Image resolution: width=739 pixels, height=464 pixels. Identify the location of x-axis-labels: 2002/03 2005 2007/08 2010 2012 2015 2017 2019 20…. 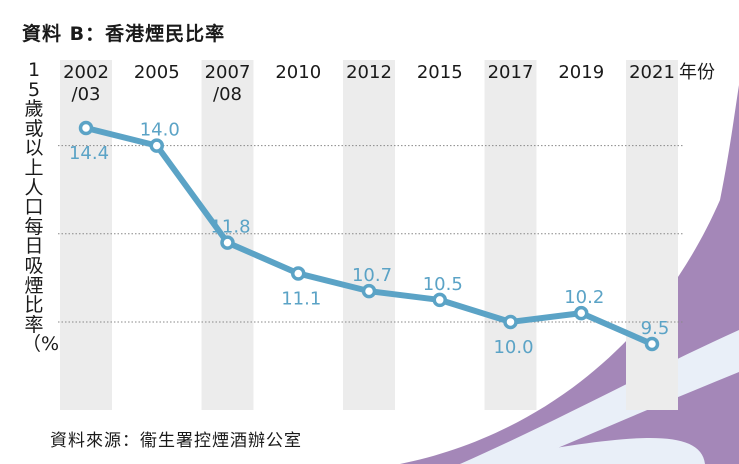
(369, 83).